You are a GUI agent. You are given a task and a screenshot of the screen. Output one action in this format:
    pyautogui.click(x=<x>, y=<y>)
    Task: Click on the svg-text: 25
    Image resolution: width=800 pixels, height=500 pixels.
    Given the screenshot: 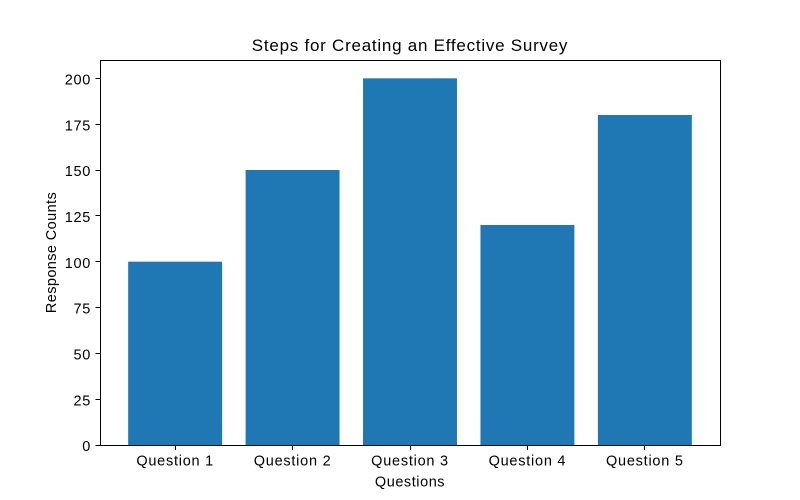 What is the action you would take?
    pyautogui.click(x=82, y=401)
    